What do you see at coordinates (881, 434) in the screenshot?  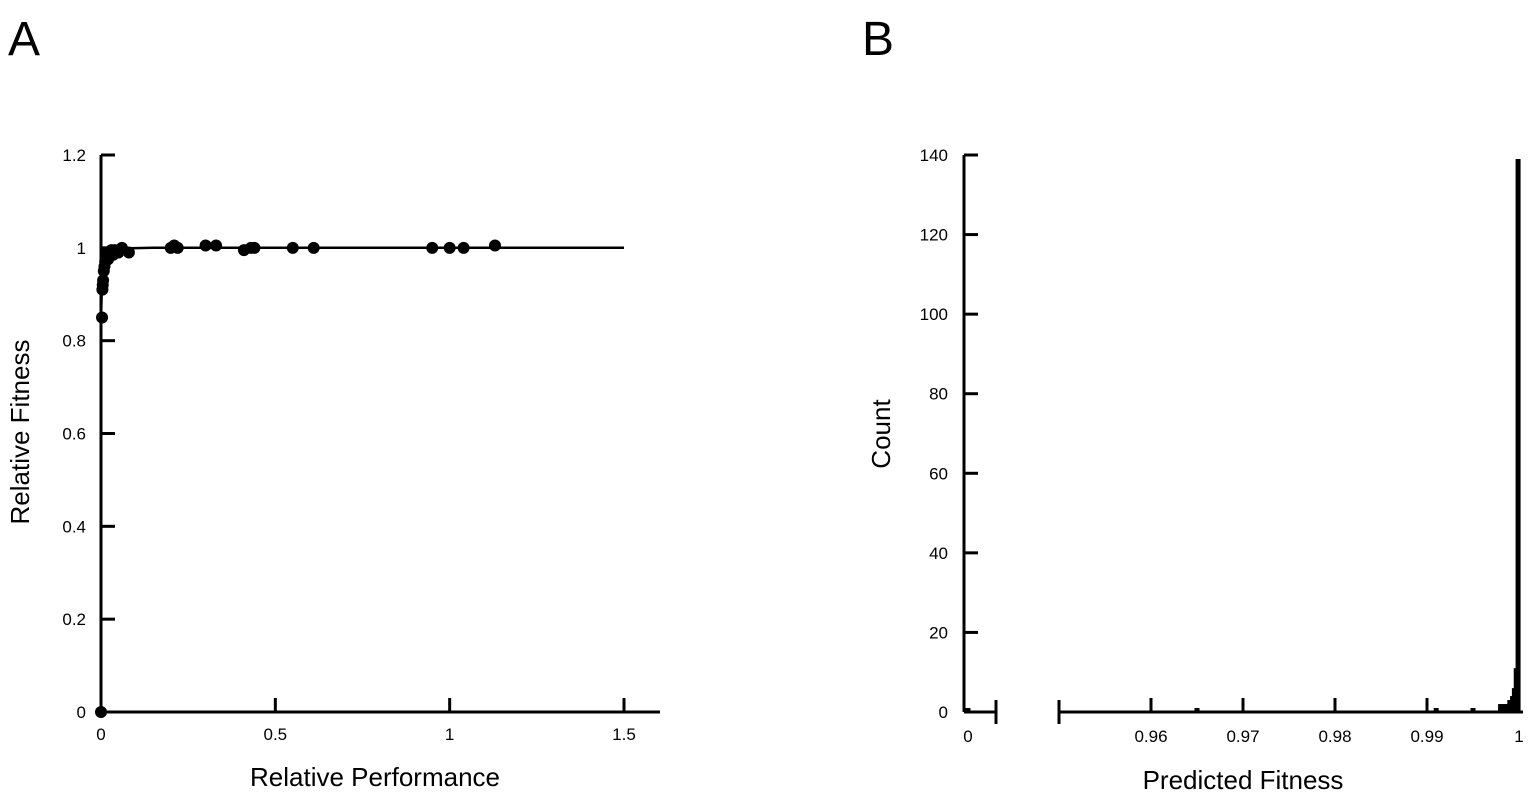 I see `chart-b-y-title: Count` at bounding box center [881, 434].